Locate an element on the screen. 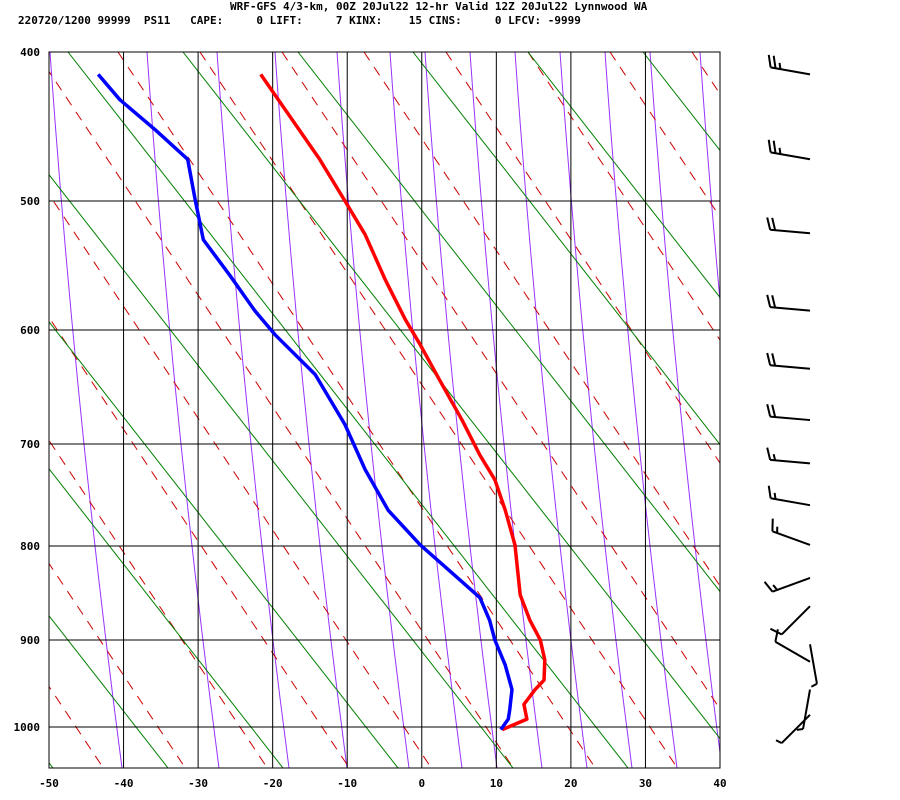  y-tick-label: 500 is located at coordinates (30, 201).